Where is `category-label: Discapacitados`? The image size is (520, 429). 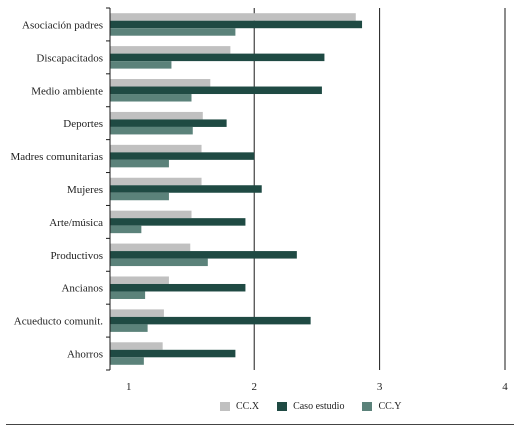
category-label: Discapacitados is located at coordinates (69, 58).